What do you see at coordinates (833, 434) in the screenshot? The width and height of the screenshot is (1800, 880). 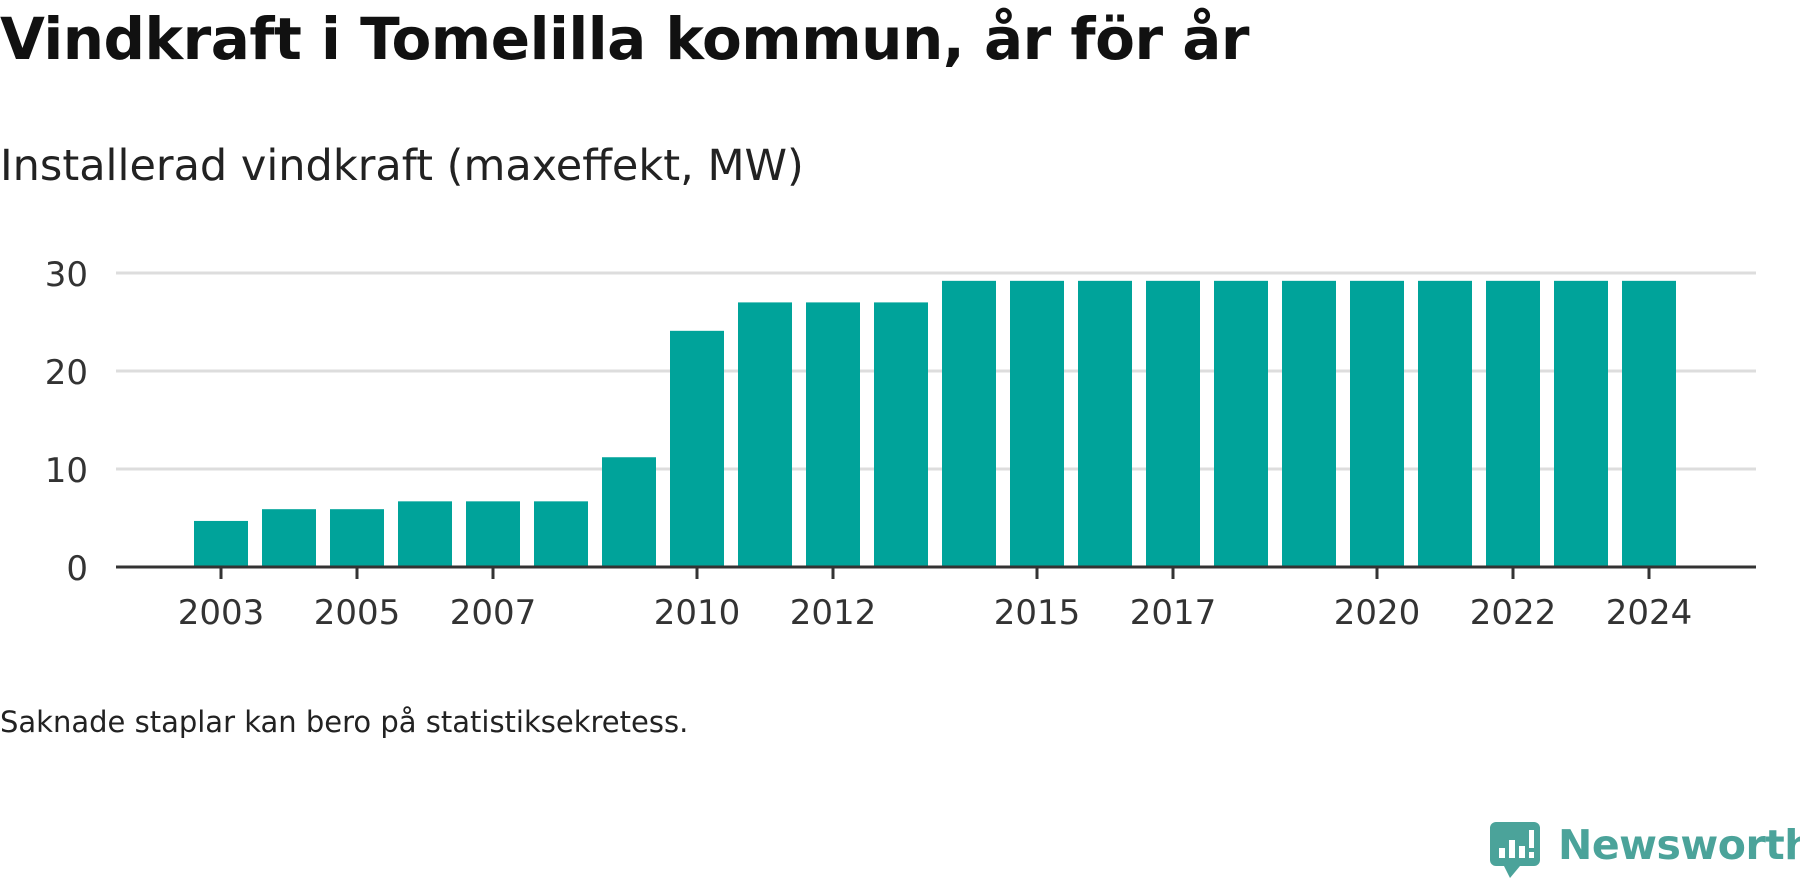 I see `bar-2012` at bounding box center [833, 434].